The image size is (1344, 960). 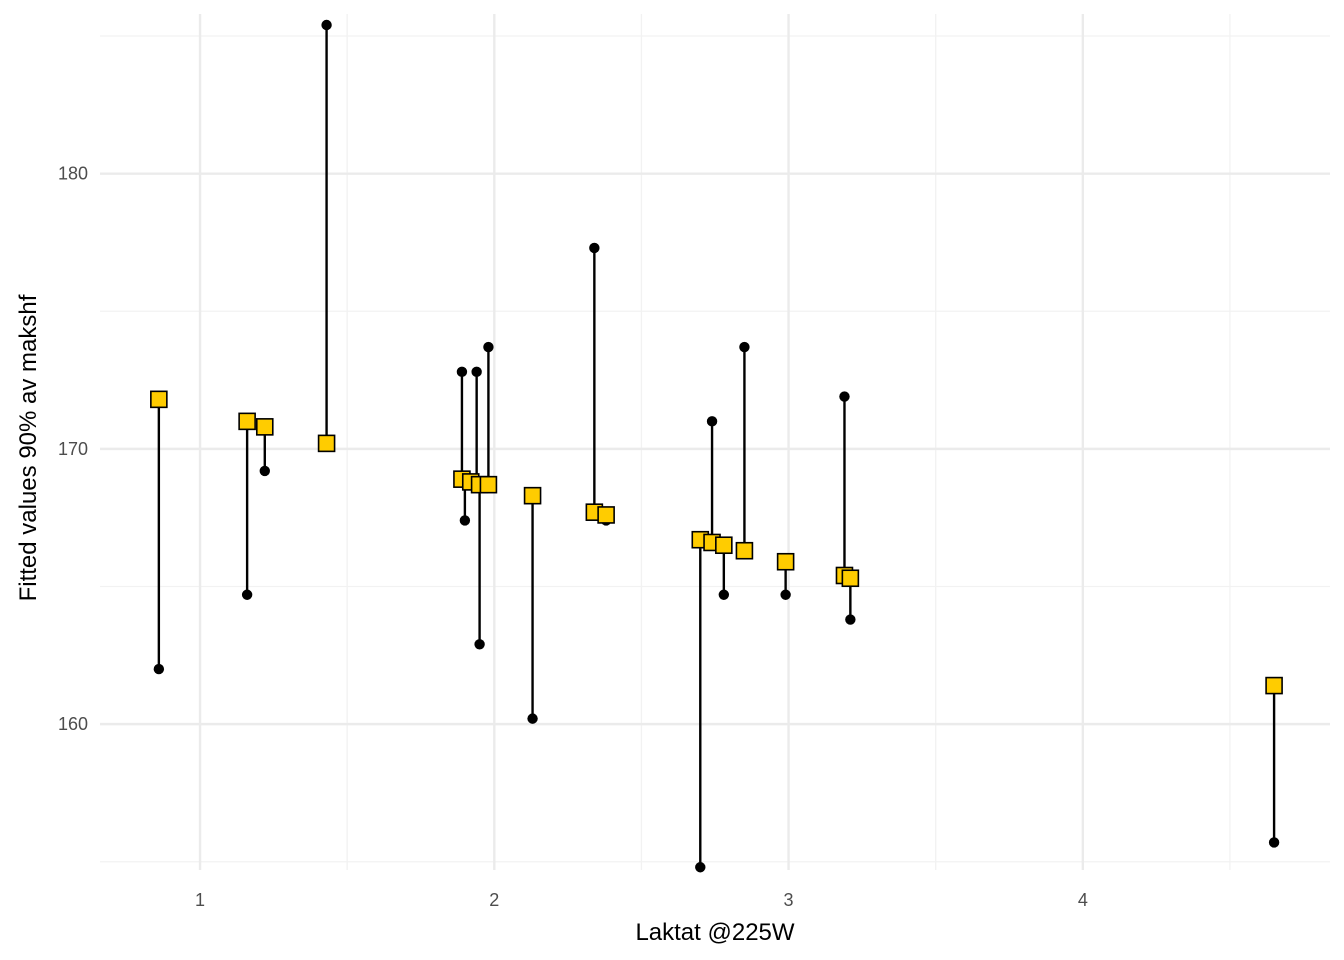 I want to click on x-tick-labels: 1 2 3 4, so click(x=641, y=900).